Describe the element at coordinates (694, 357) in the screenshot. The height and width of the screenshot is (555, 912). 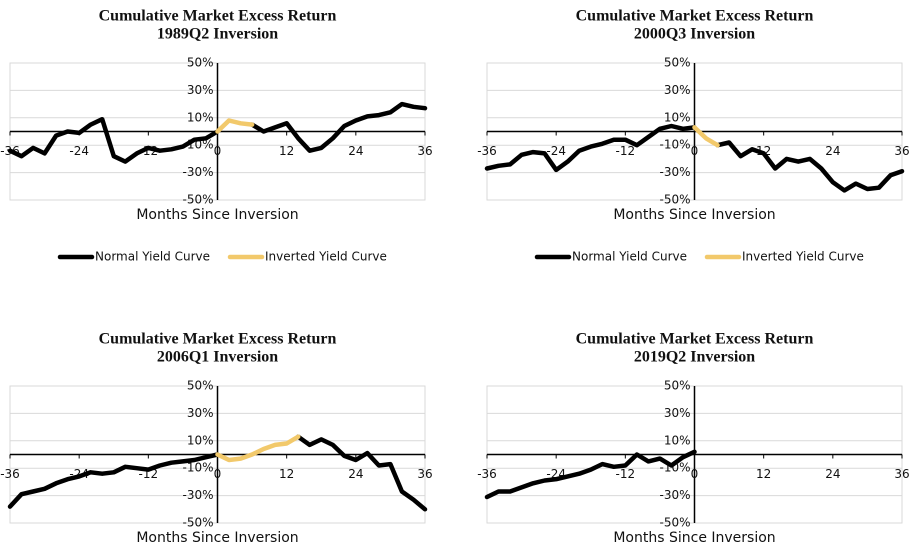
I see `chart-subtitle: 2019Q2 Inversion` at that location.